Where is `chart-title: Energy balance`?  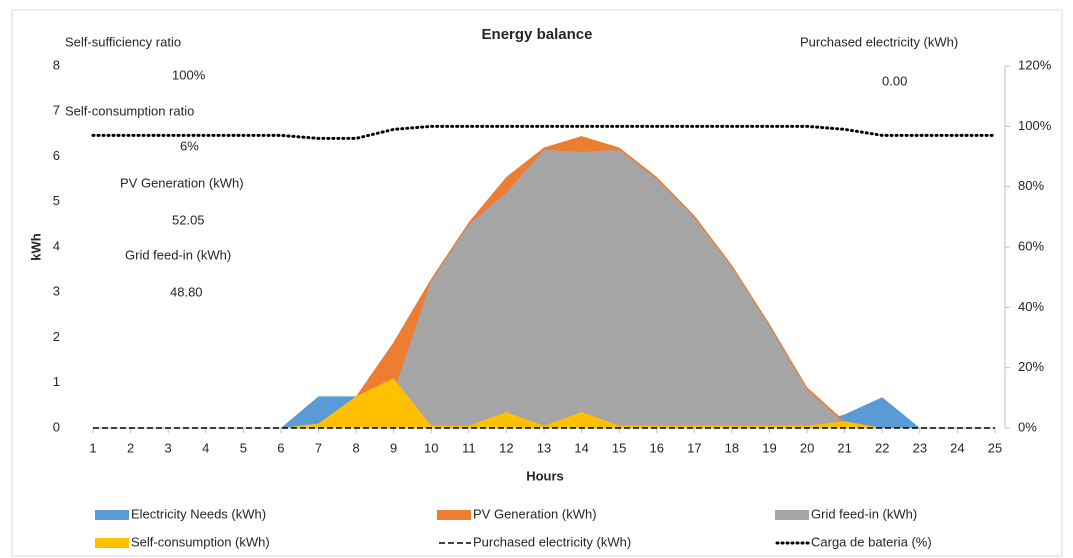
chart-title: Energy balance is located at coordinates (537, 34).